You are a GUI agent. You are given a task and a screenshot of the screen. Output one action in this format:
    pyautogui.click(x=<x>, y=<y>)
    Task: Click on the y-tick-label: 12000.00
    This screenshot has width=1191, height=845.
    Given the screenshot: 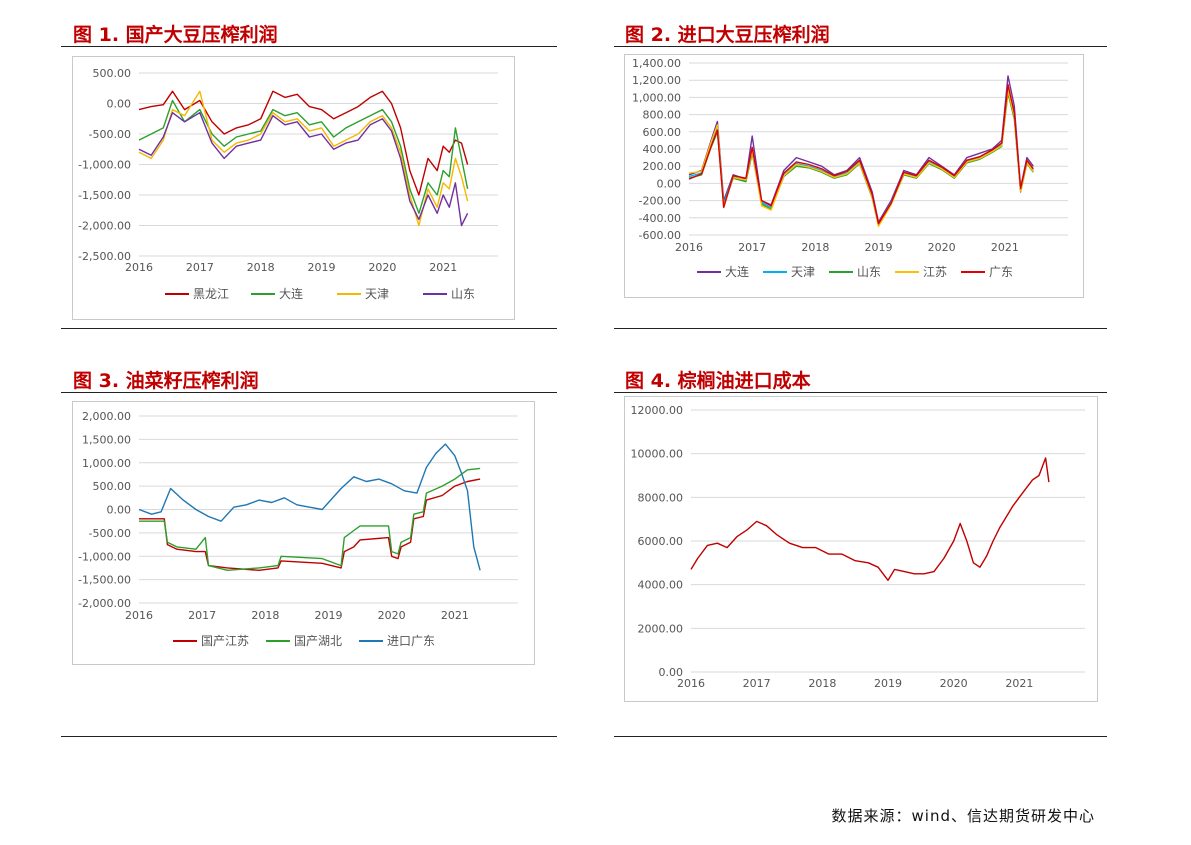 What is the action you would take?
    pyautogui.click(x=657, y=410)
    